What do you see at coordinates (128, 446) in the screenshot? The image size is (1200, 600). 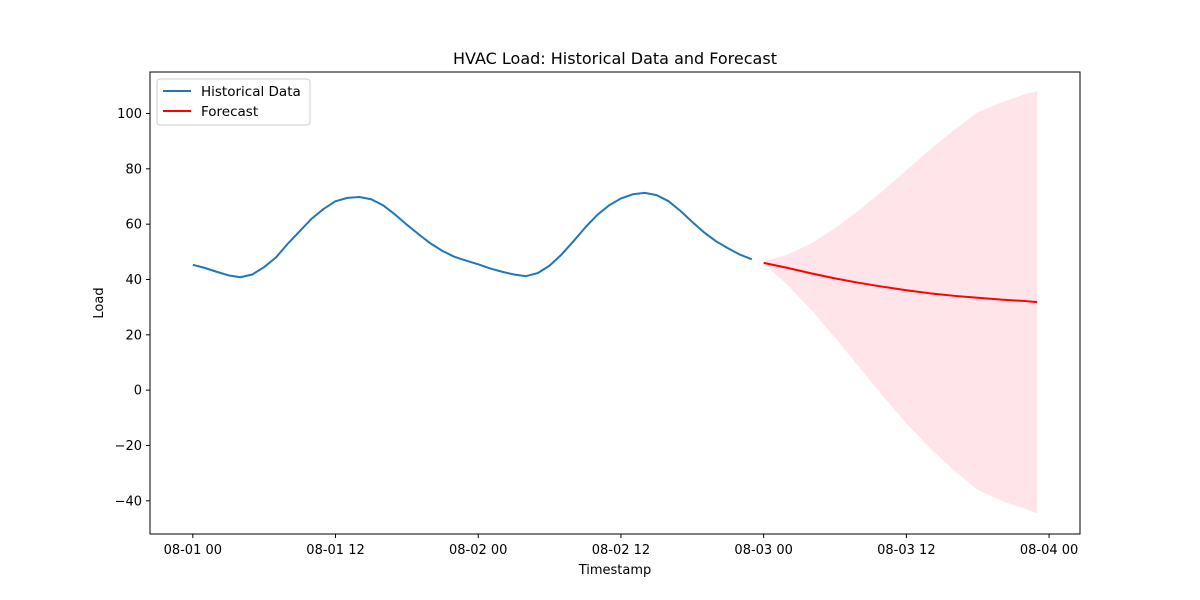 I see `y-tick-label: −20` at bounding box center [128, 446].